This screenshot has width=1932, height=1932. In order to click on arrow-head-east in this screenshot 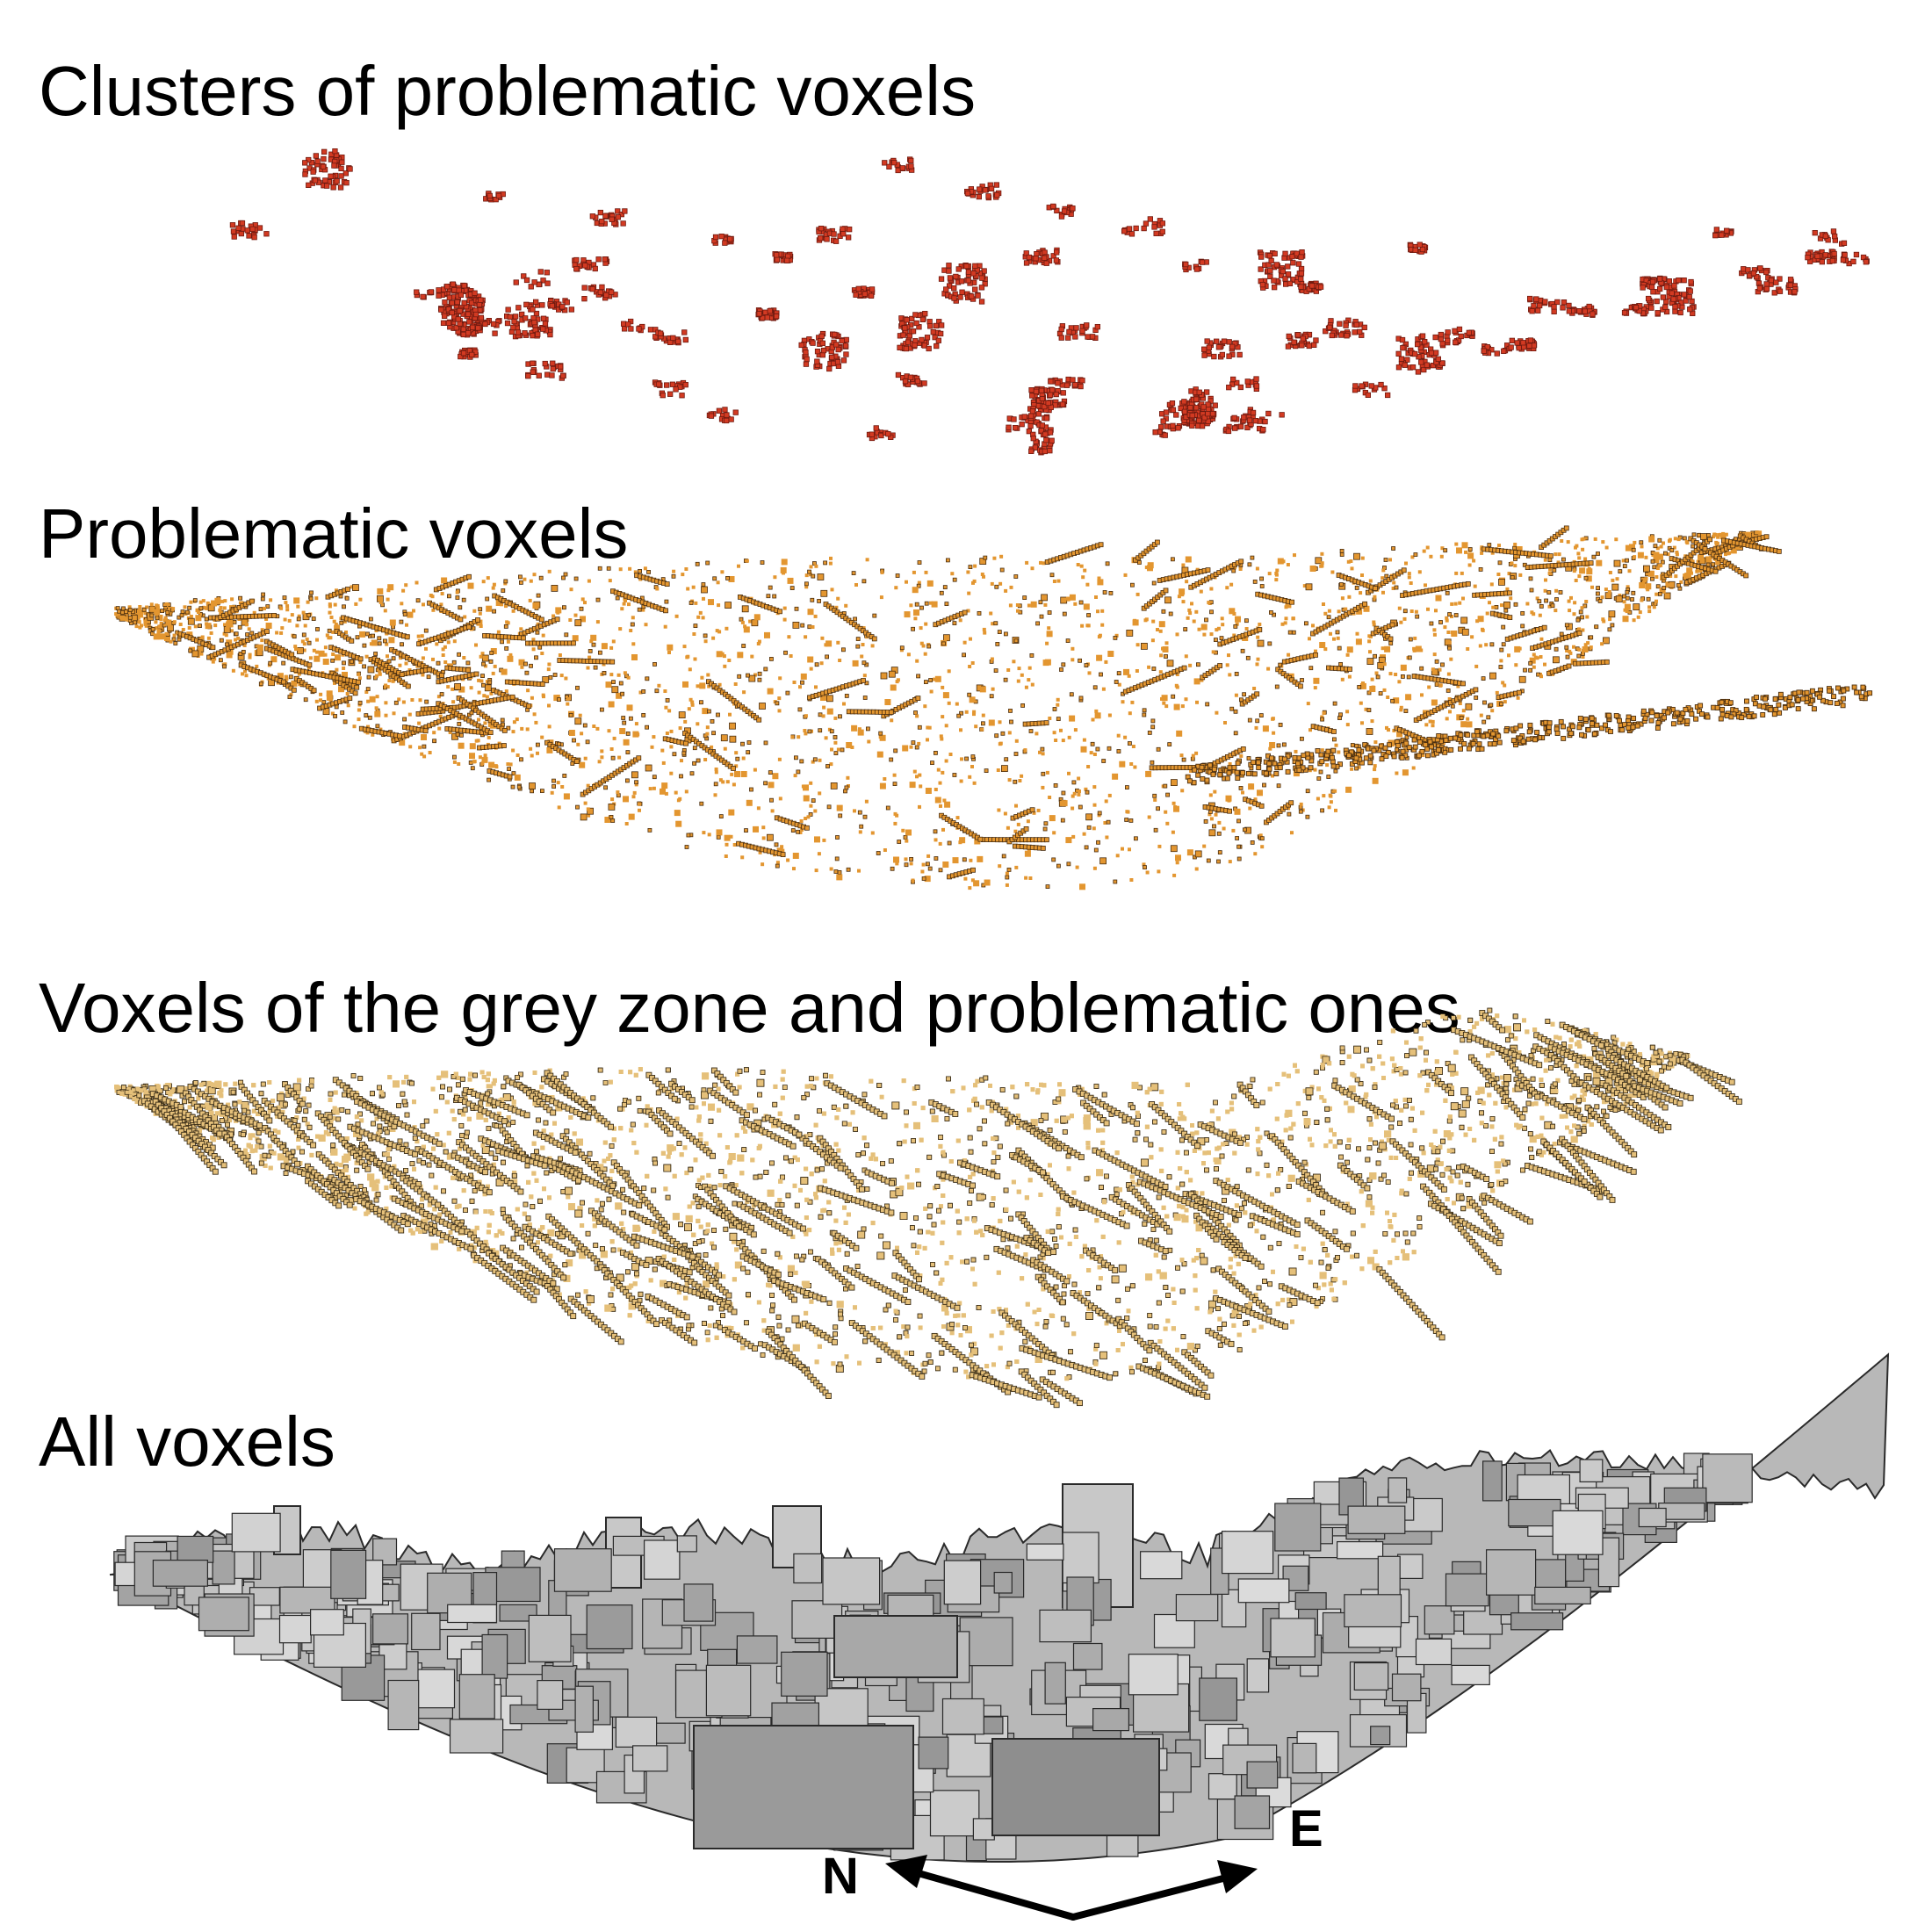, I will do `click(1237, 1876)`.